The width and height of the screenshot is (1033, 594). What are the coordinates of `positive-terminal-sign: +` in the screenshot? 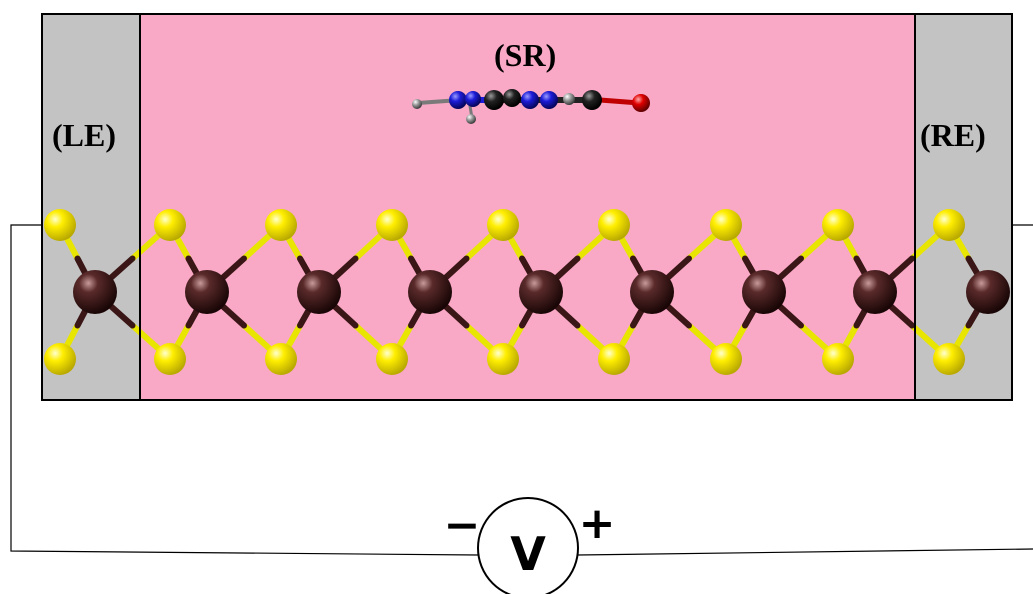 It's located at (597, 523).